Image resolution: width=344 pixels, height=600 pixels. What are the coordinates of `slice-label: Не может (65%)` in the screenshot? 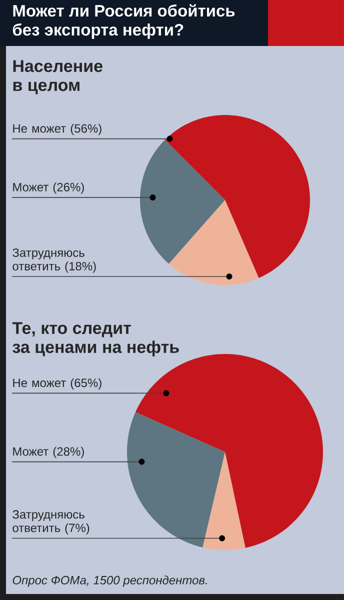 It's located at (57, 384).